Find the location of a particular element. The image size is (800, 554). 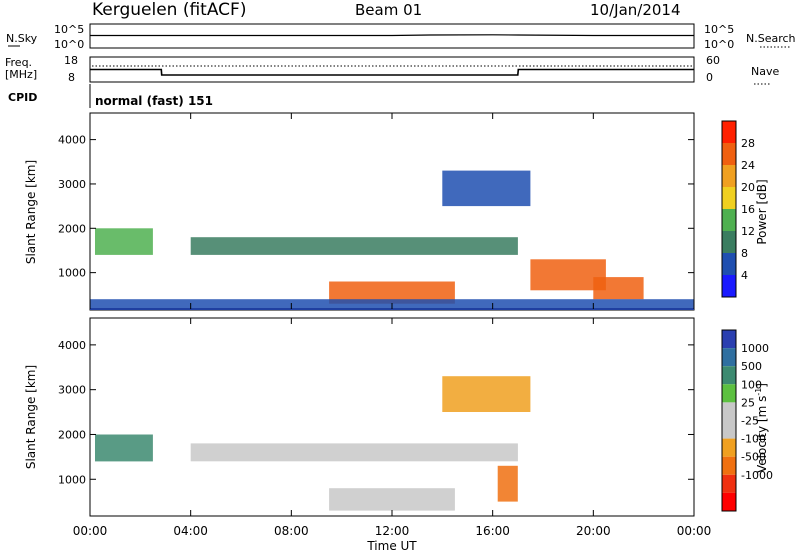

noise-right-tick-bottom: 10^0 is located at coordinates (719, 44).